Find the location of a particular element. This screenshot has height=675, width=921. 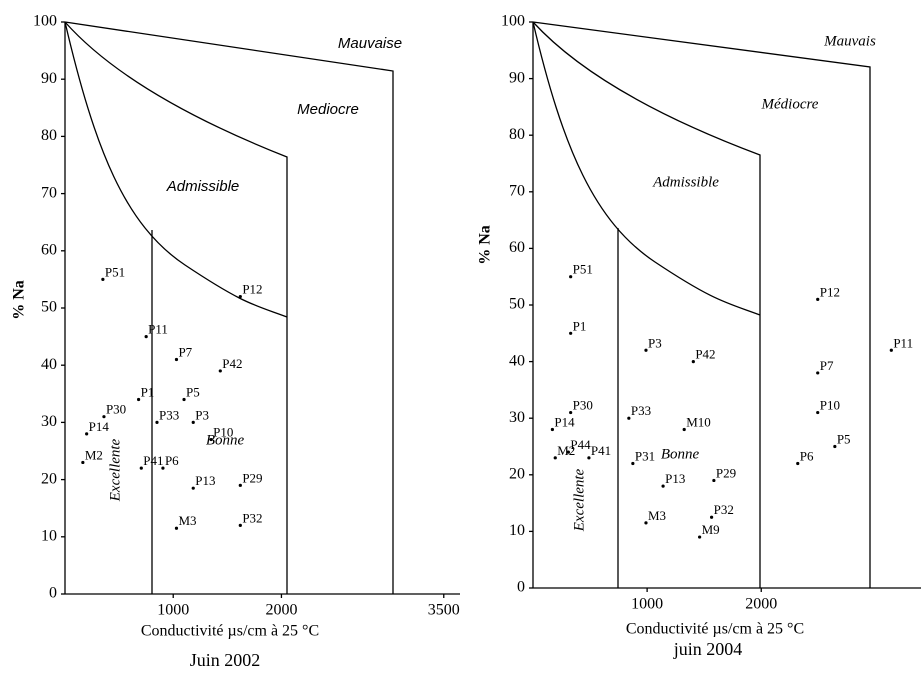

y-axis-label: % Na is located at coordinates (19, 300).